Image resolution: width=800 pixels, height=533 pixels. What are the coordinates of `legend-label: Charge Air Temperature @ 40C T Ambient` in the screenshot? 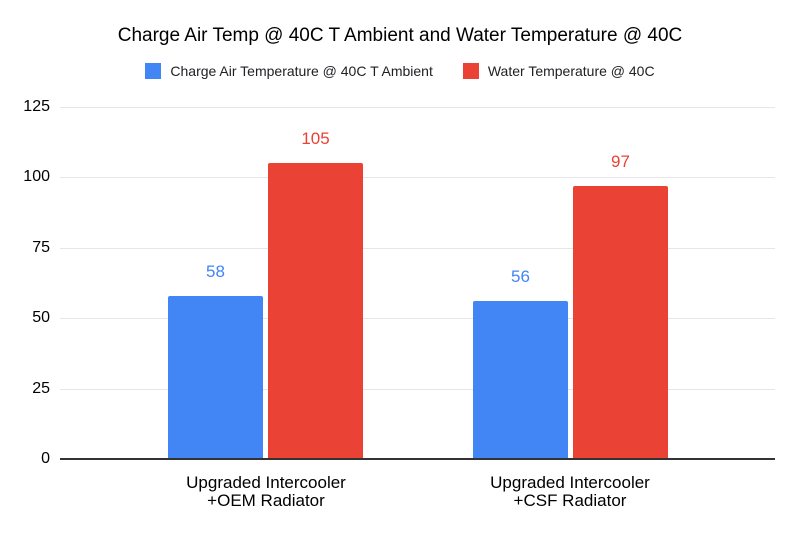 It's located at (301, 71).